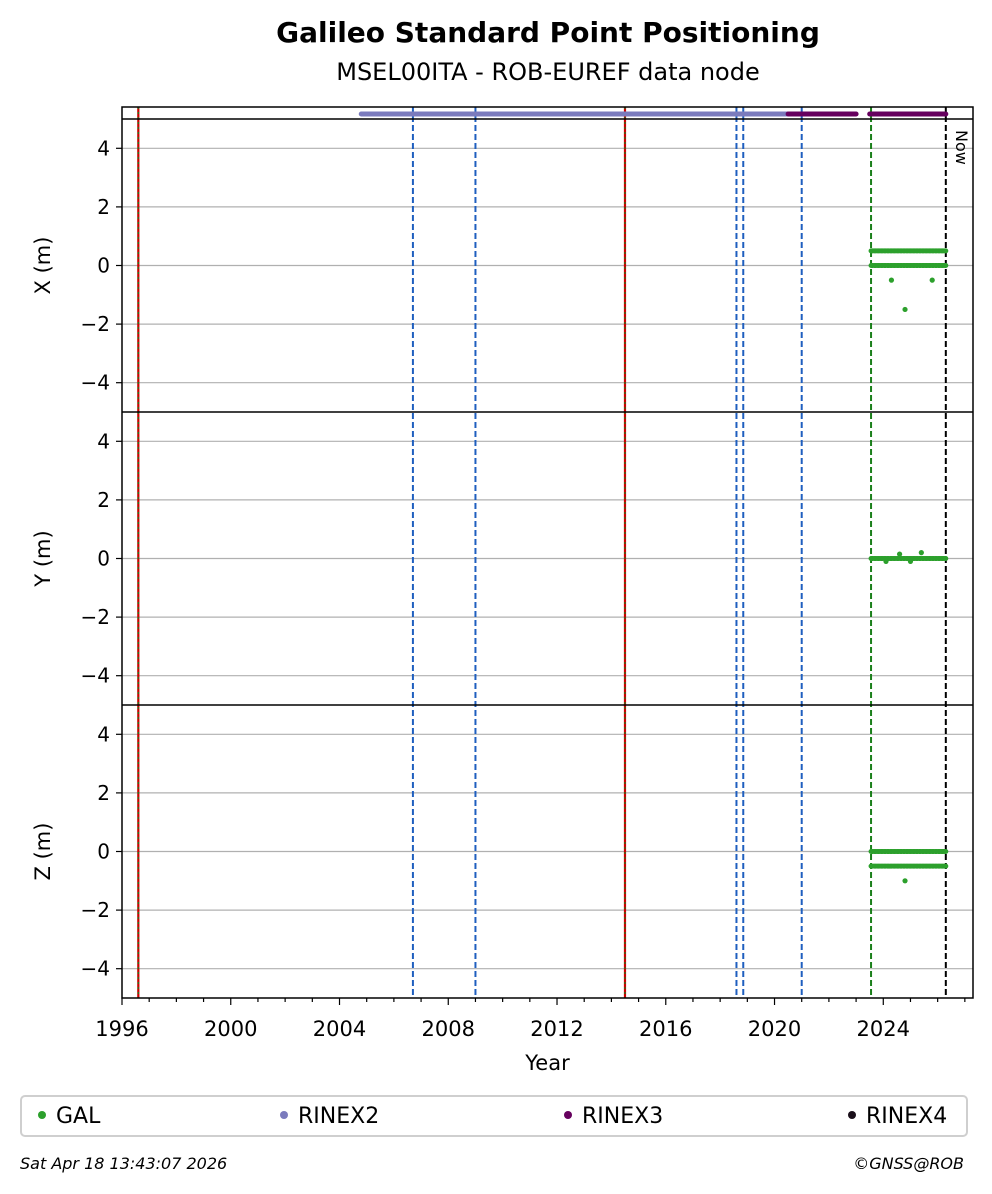 The height and width of the screenshot is (1194, 992). I want to click on x-tick-label: 2020, so click(774, 1029).